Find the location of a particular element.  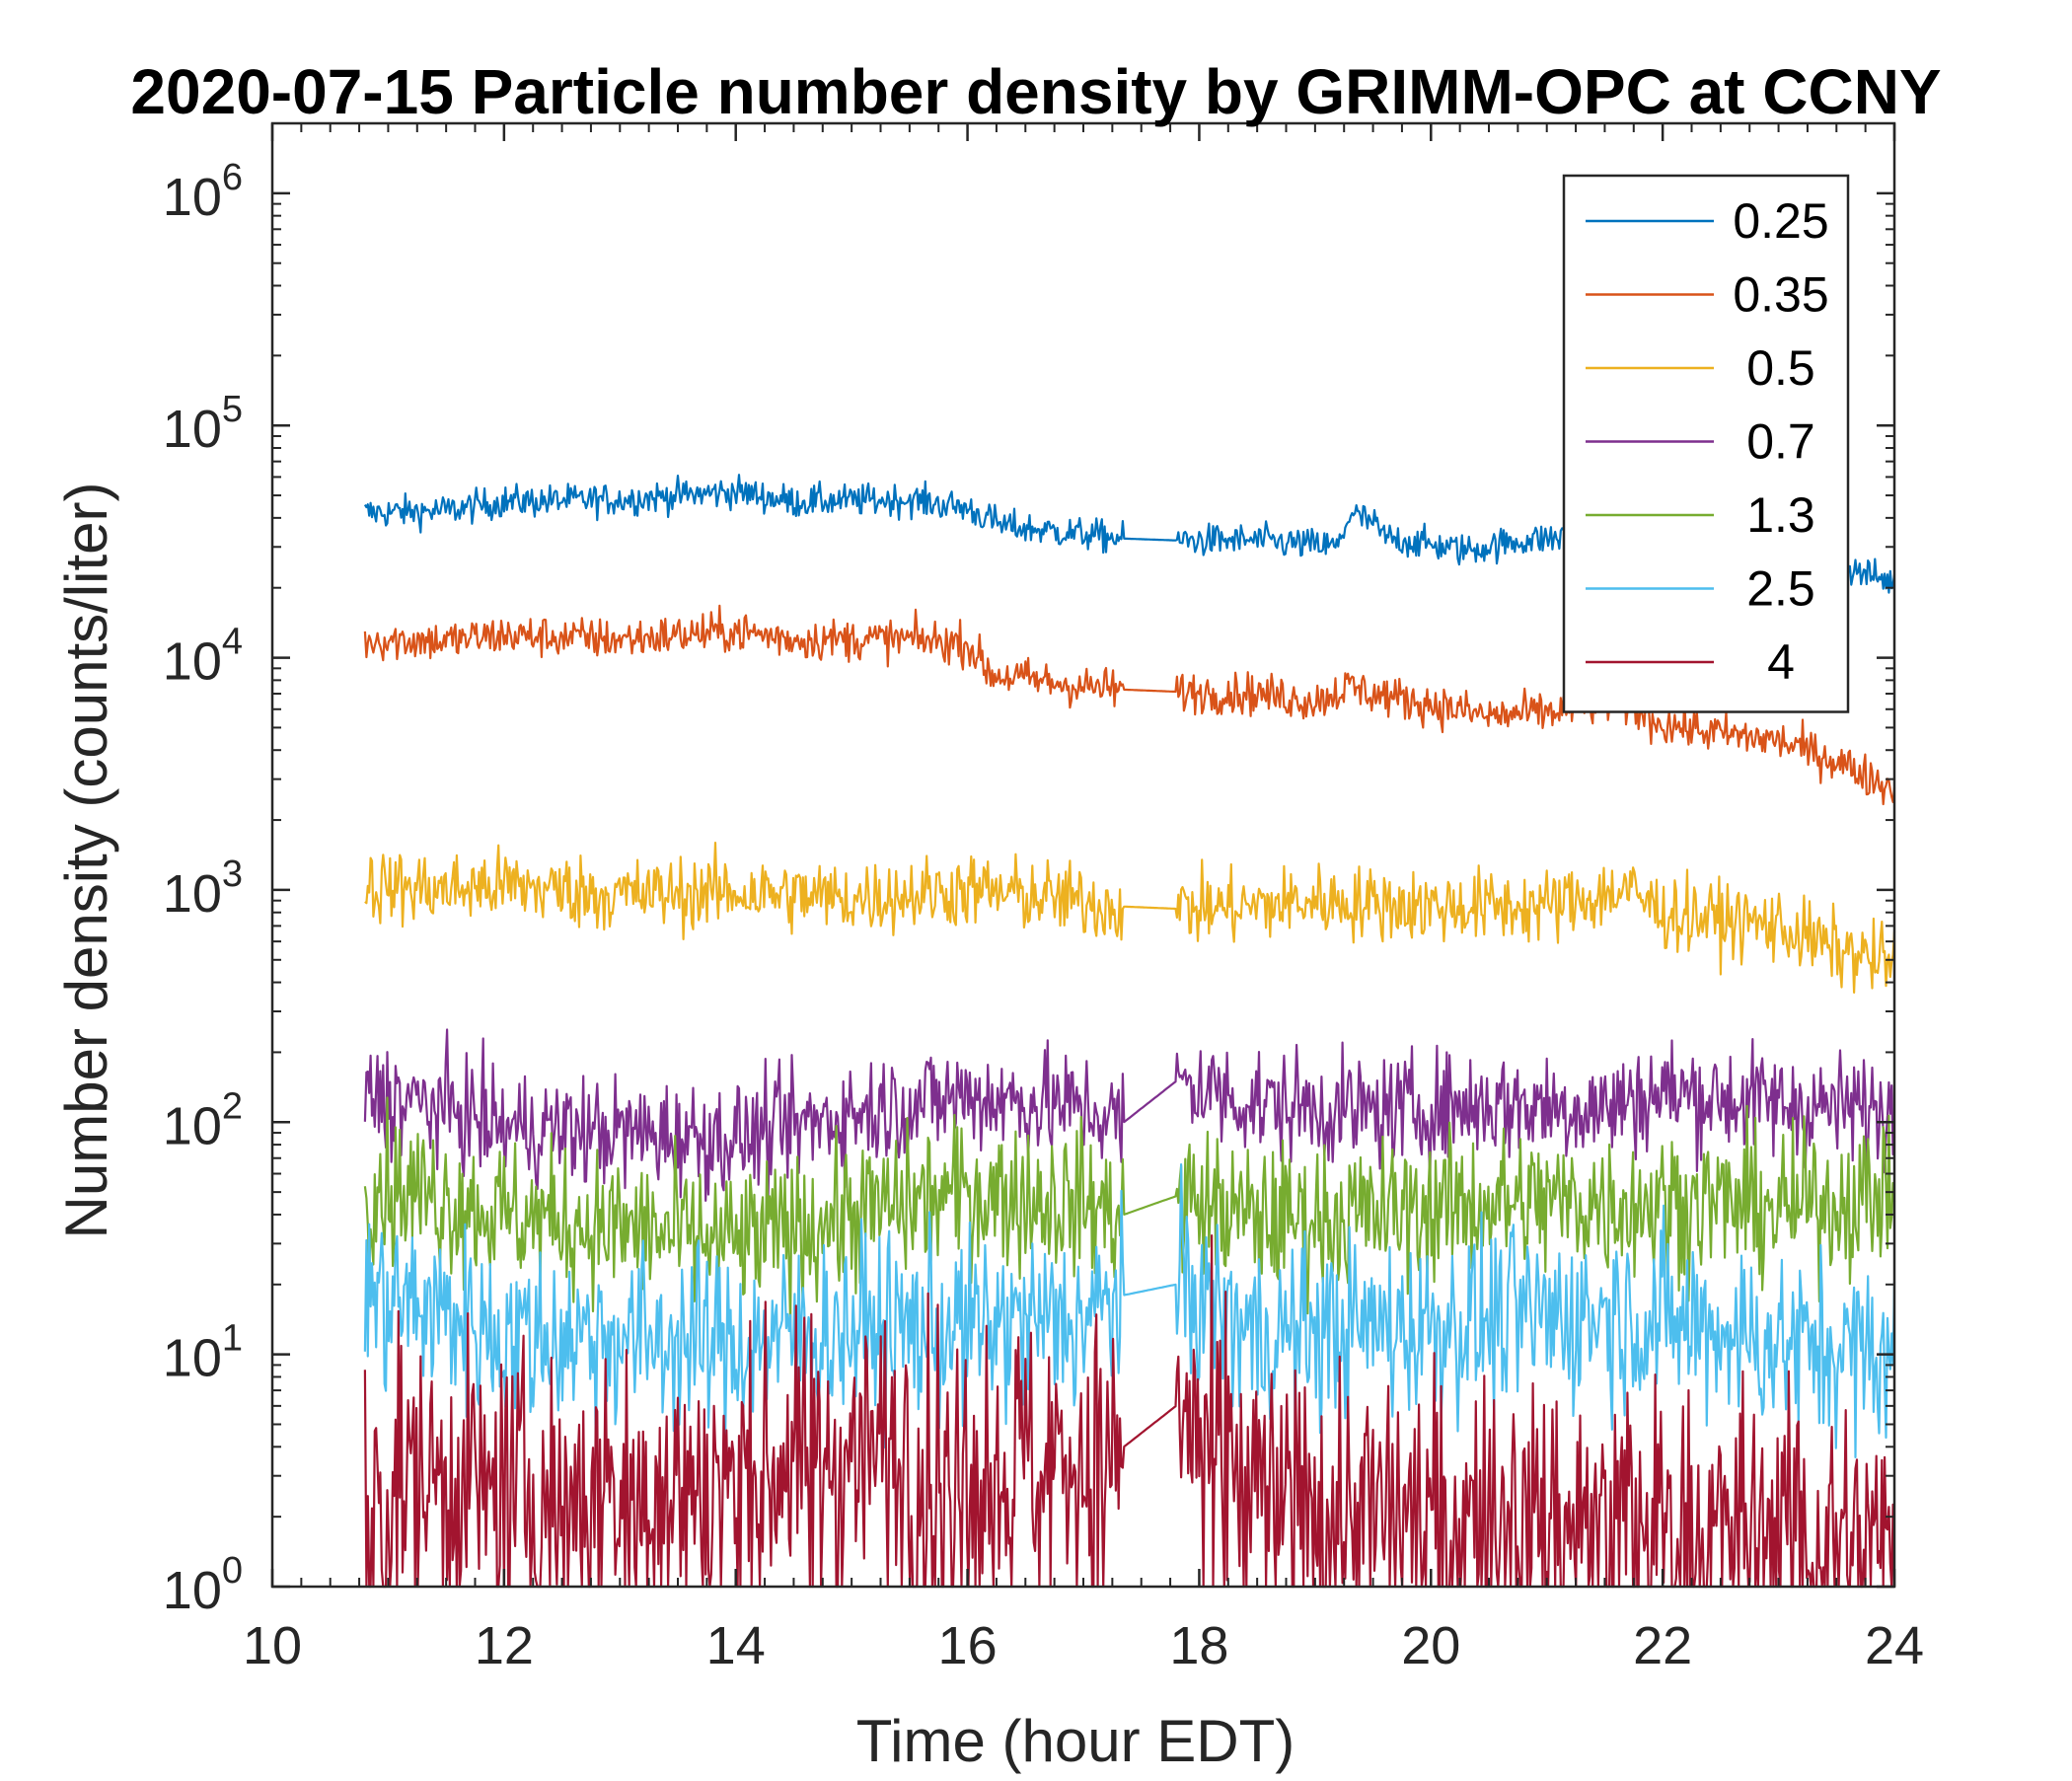

y-tick-label: 10⁰ is located at coordinates (203, 1585).